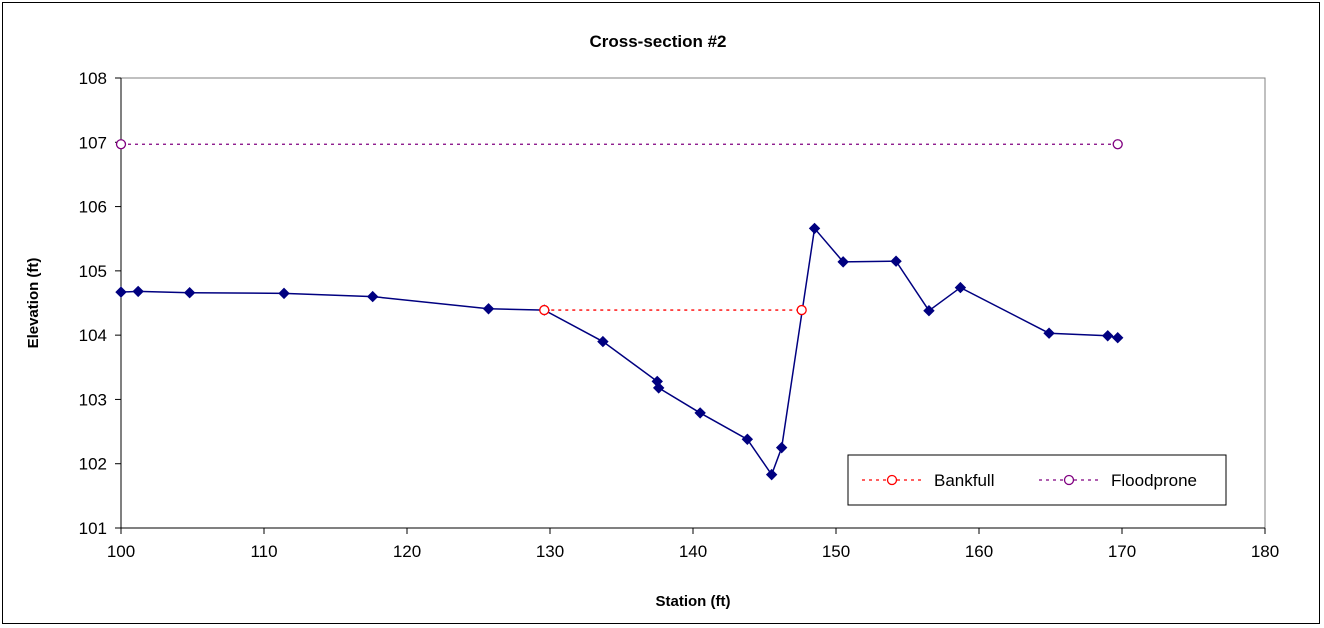  What do you see at coordinates (263, 551) in the screenshot?
I see `x-tick-label: 110` at bounding box center [263, 551].